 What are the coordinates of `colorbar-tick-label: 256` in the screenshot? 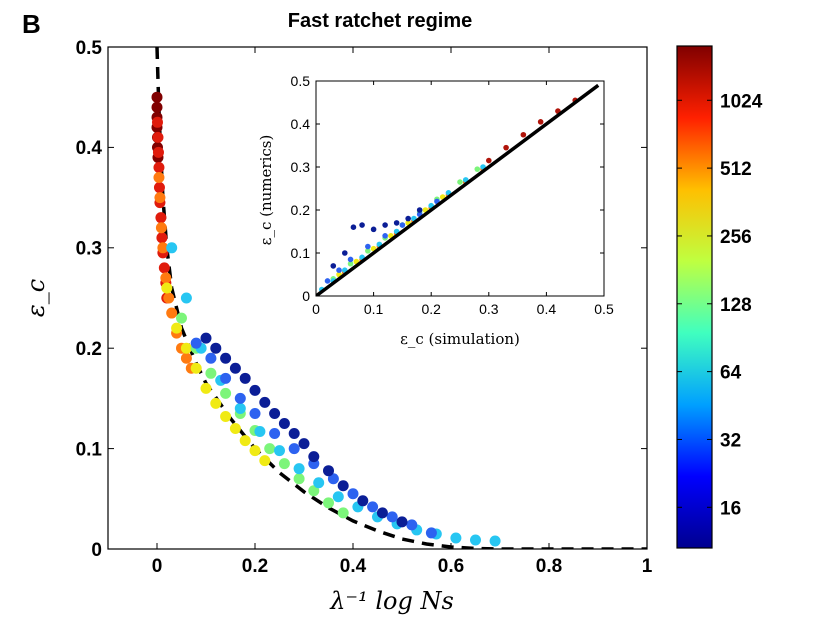 It's located at (736, 237).